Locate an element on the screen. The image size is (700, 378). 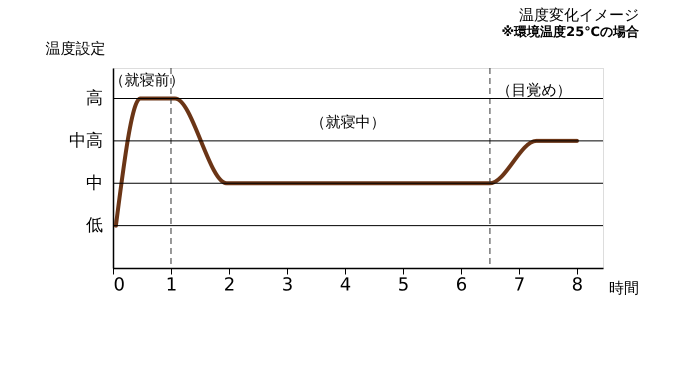
x-tick-label: 4 is located at coordinates (346, 285).